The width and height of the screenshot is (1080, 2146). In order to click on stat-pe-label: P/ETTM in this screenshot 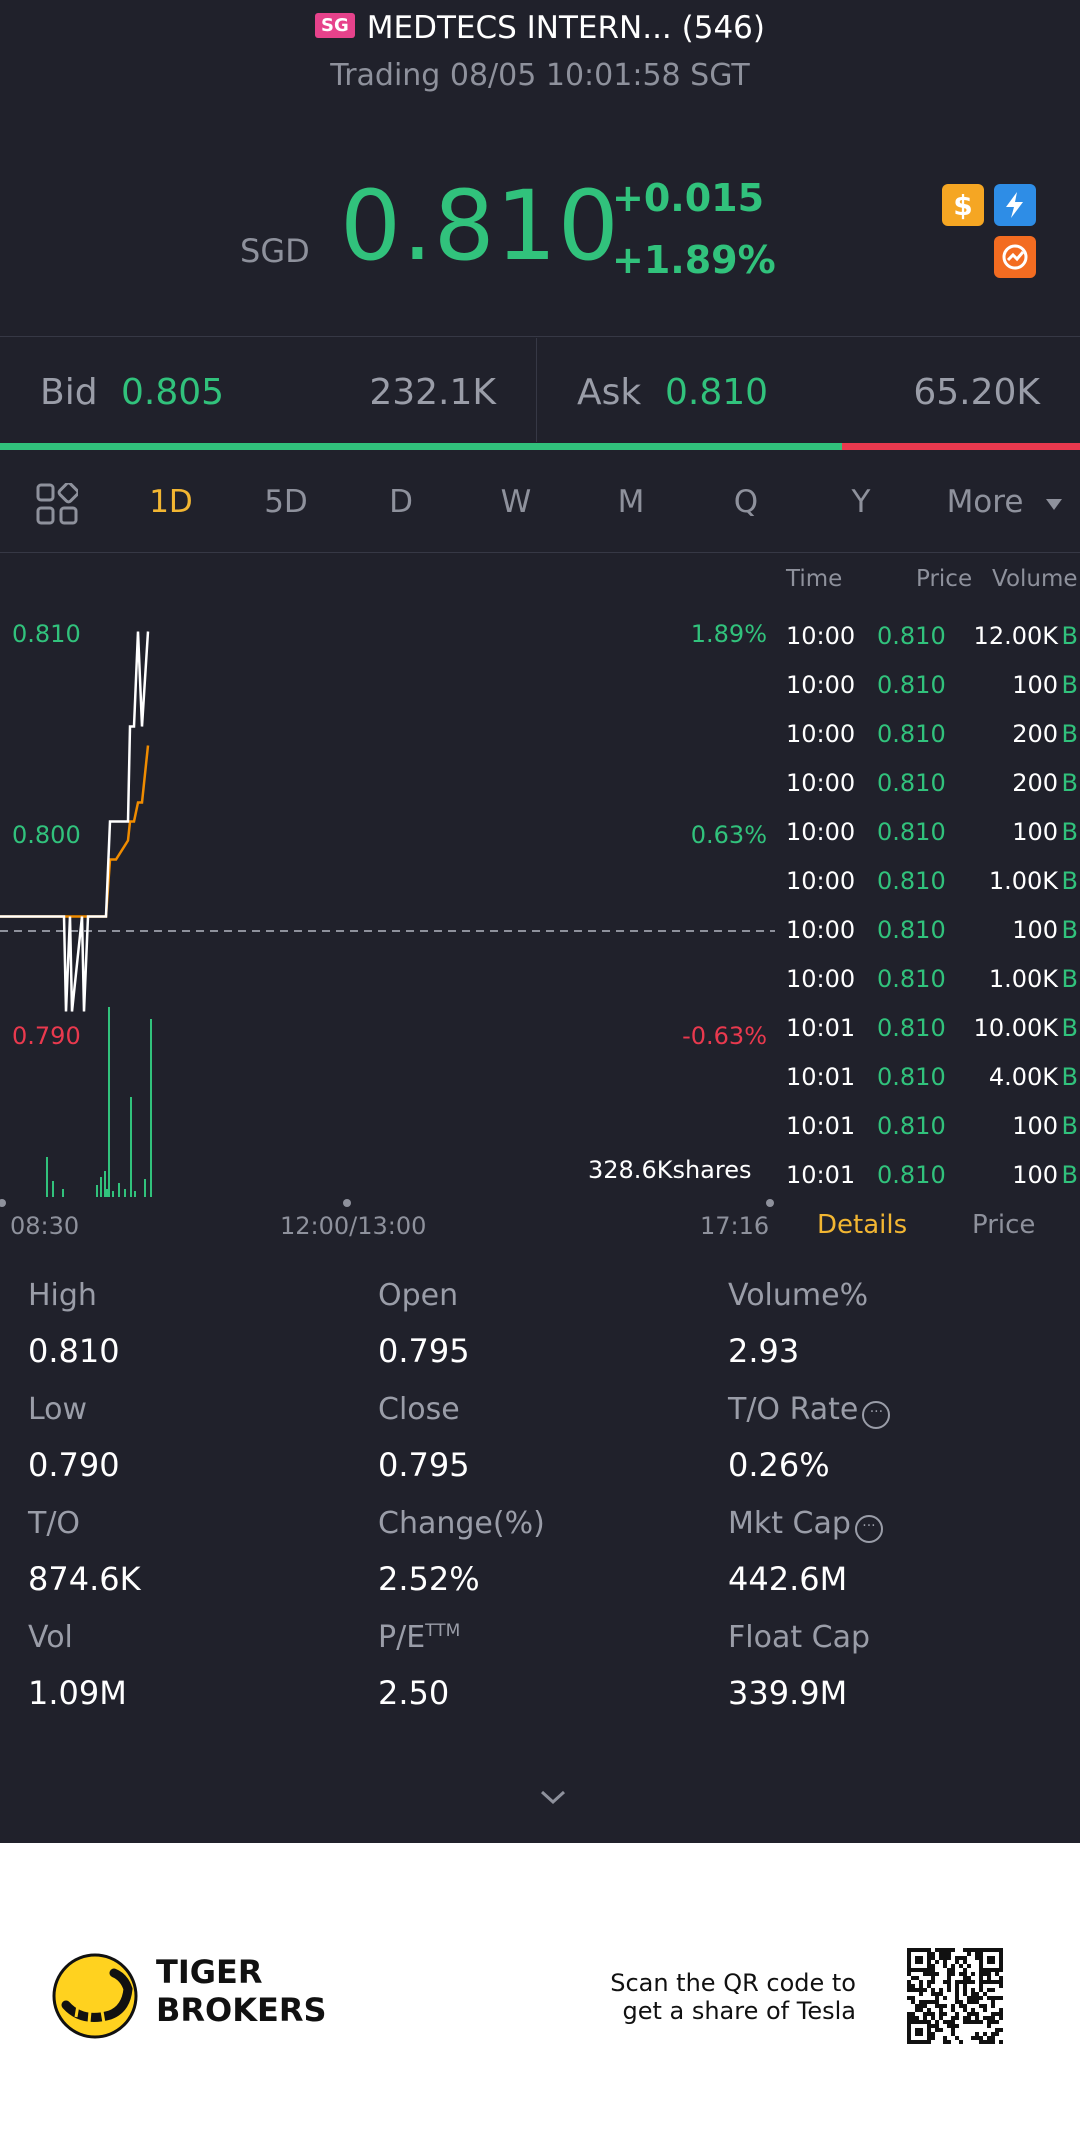, I will do `click(419, 1637)`.